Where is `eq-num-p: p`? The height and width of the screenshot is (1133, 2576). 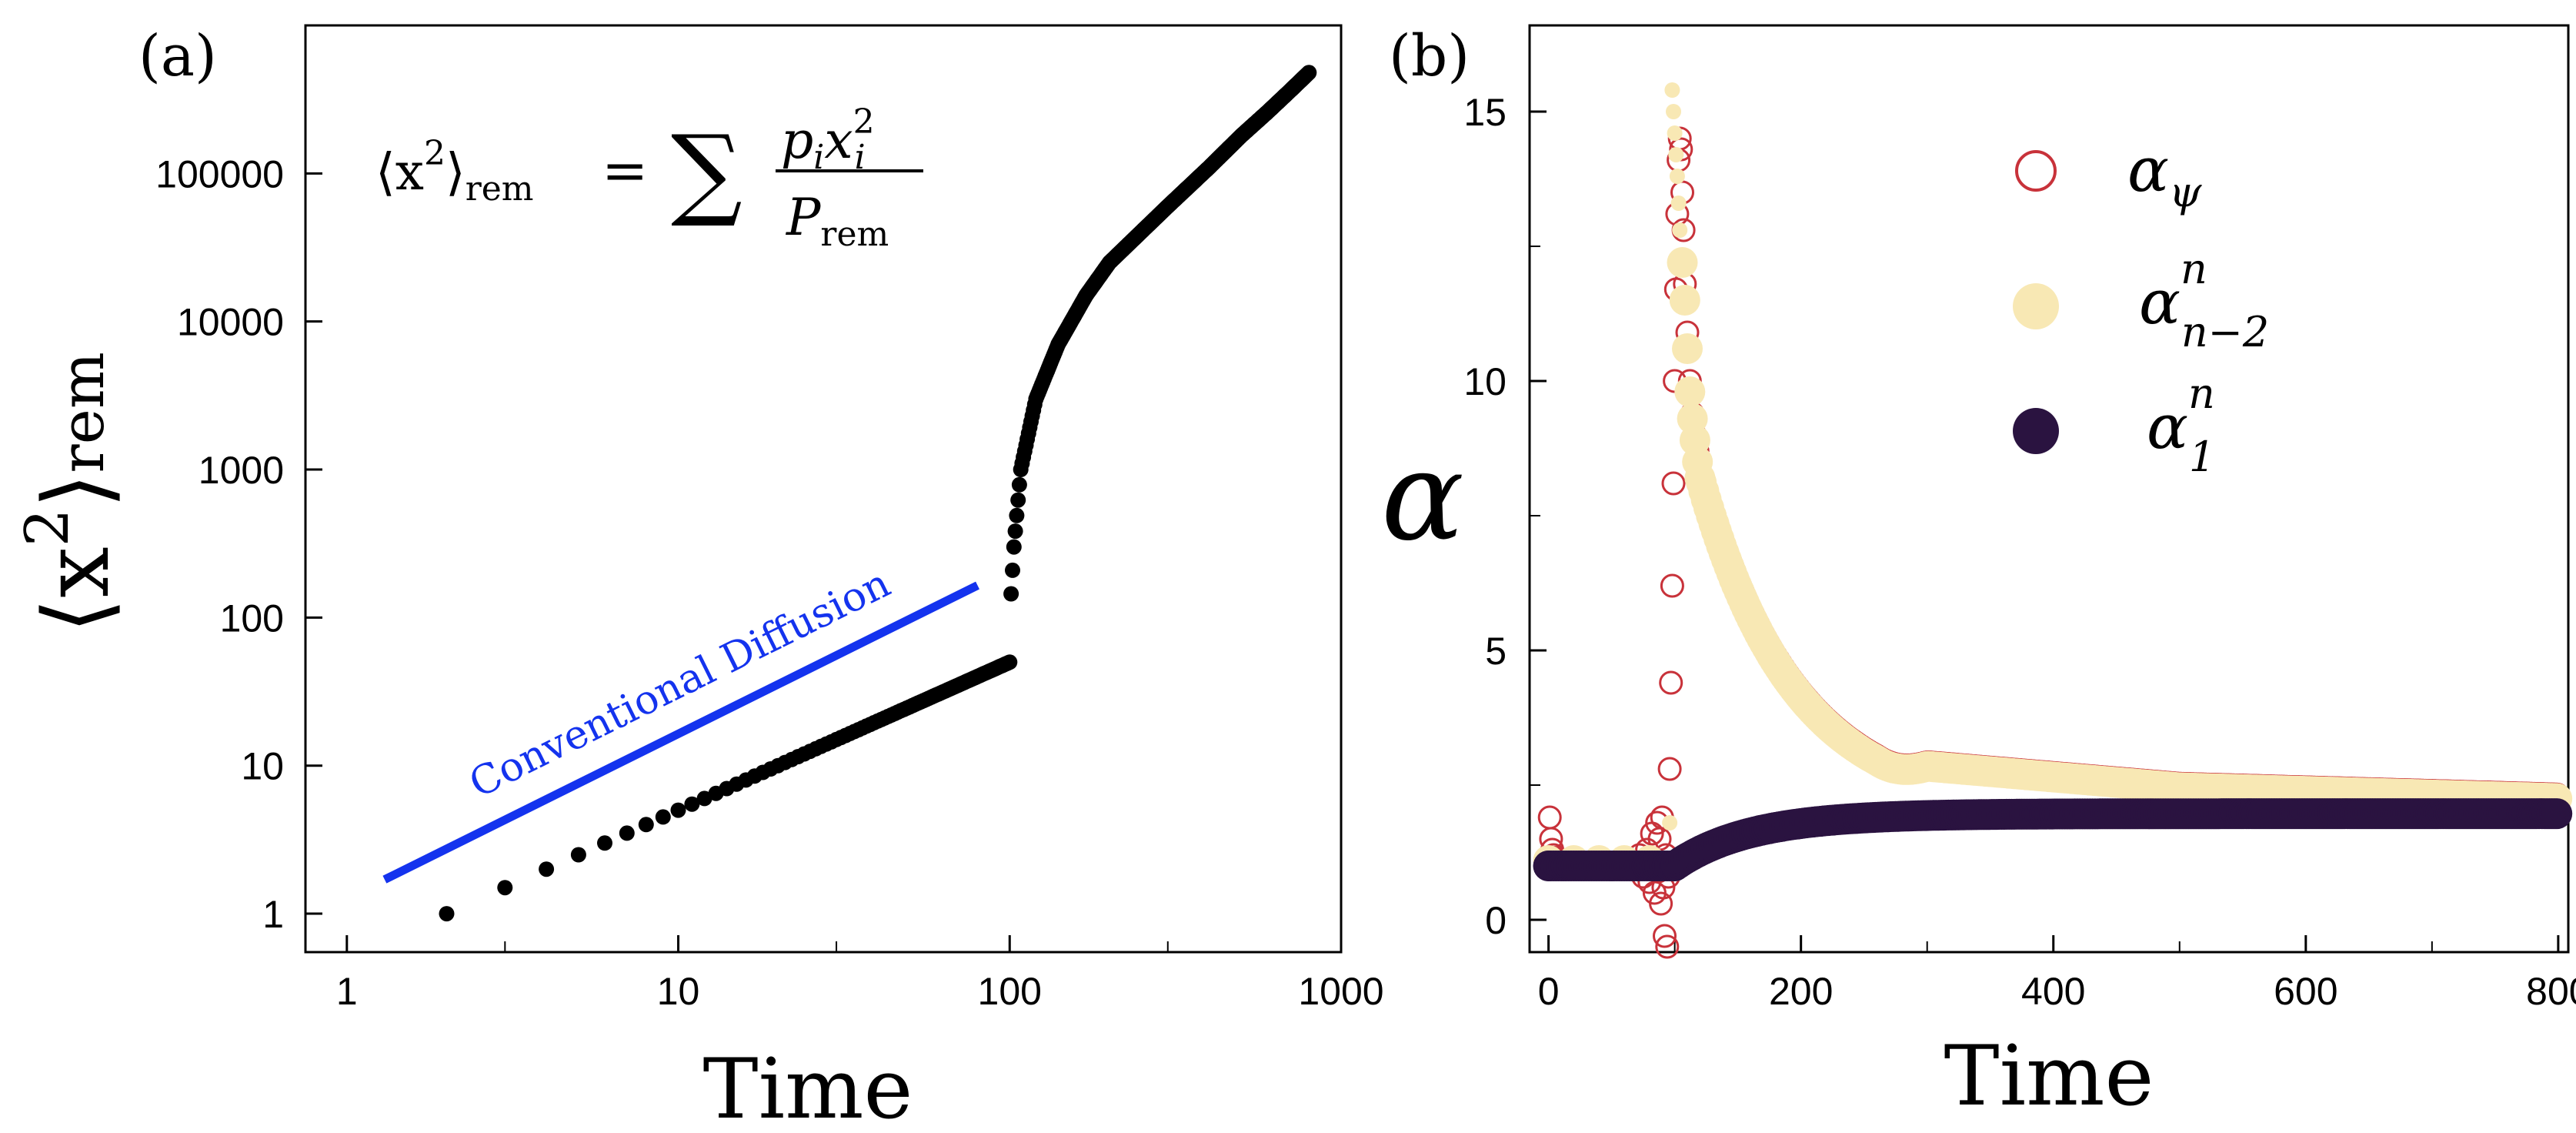 eq-num-p: p is located at coordinates (797, 141).